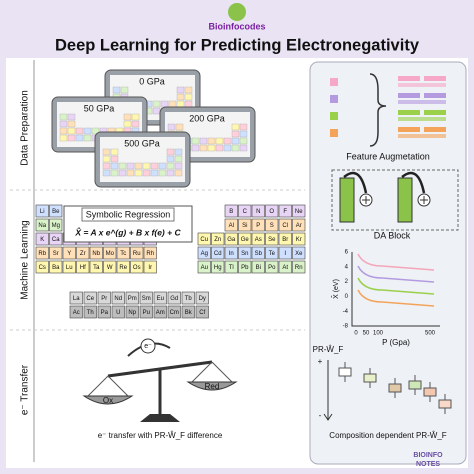  Describe the element at coordinates (392, 235) in the screenshot. I see `da-label: DA Block` at that location.